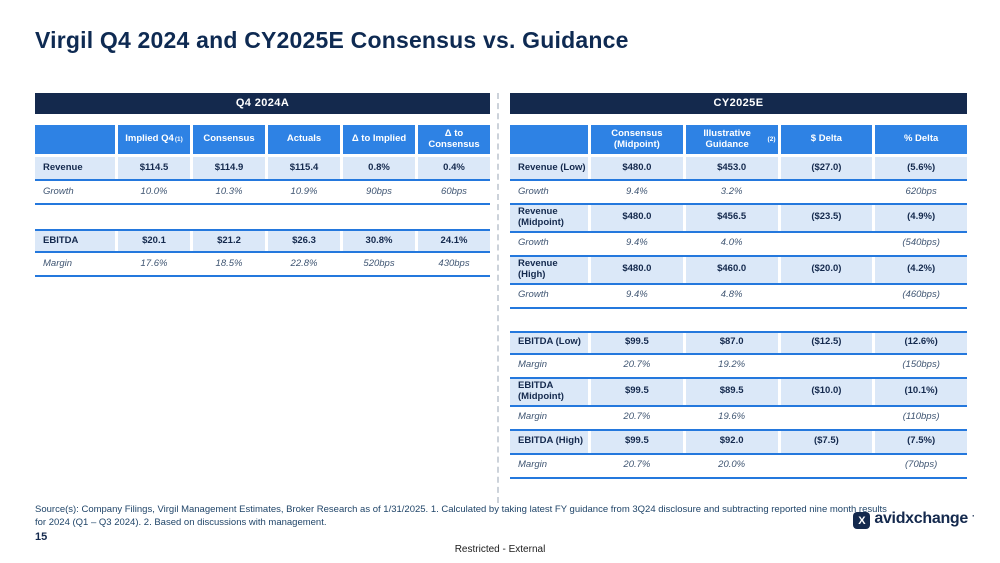  What do you see at coordinates (498, 298) in the screenshot?
I see `table-divider-dashed-line` at bounding box center [498, 298].